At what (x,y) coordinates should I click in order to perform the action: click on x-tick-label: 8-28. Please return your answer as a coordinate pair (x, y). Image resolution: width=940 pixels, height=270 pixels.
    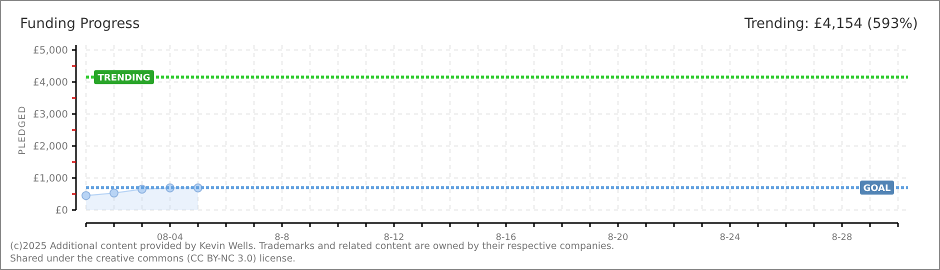
    Looking at the image, I should click on (842, 238).